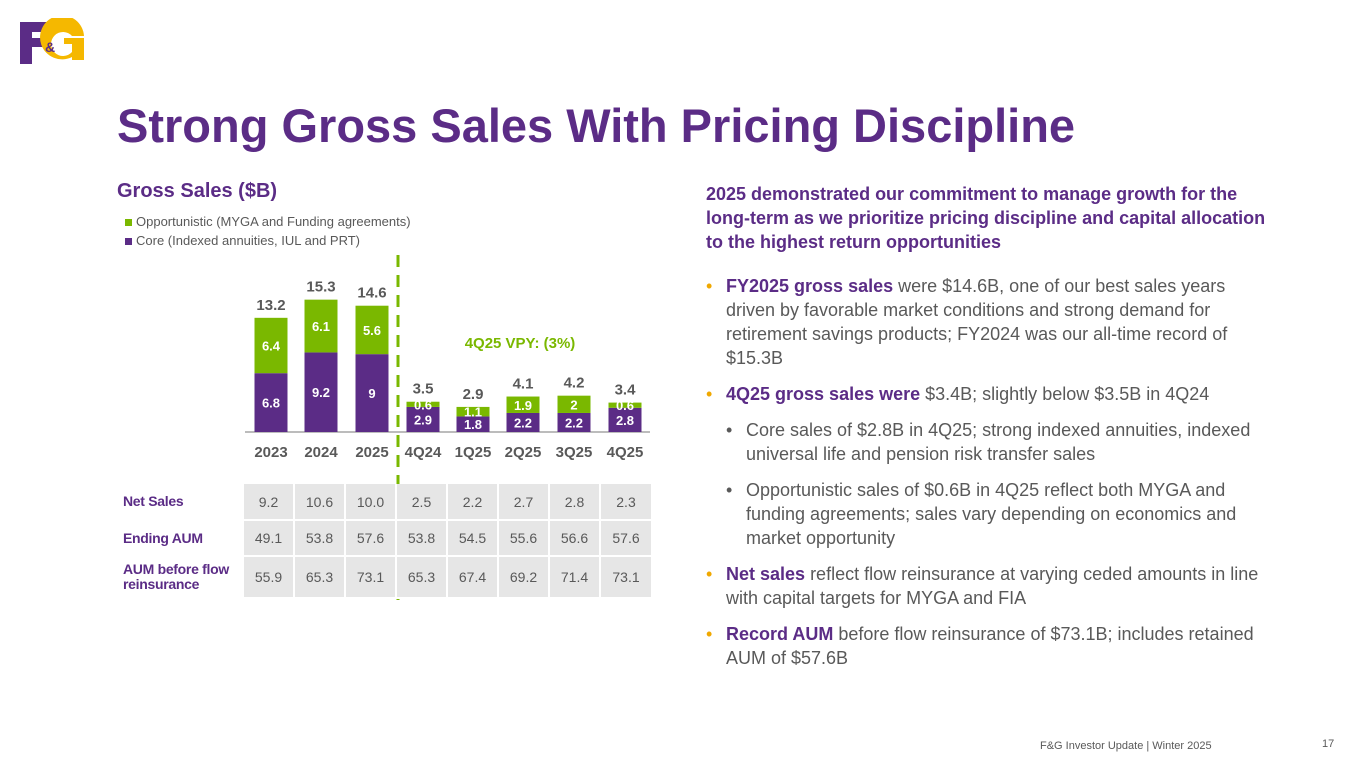 The image size is (1365, 768). What do you see at coordinates (268, 502) in the screenshot?
I see `table-cell: 9.2` at bounding box center [268, 502].